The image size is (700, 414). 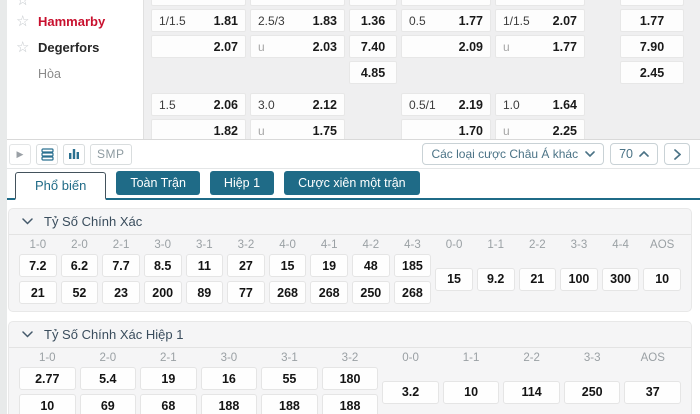 I want to click on odds-slot: 7.40, so click(x=373, y=46).